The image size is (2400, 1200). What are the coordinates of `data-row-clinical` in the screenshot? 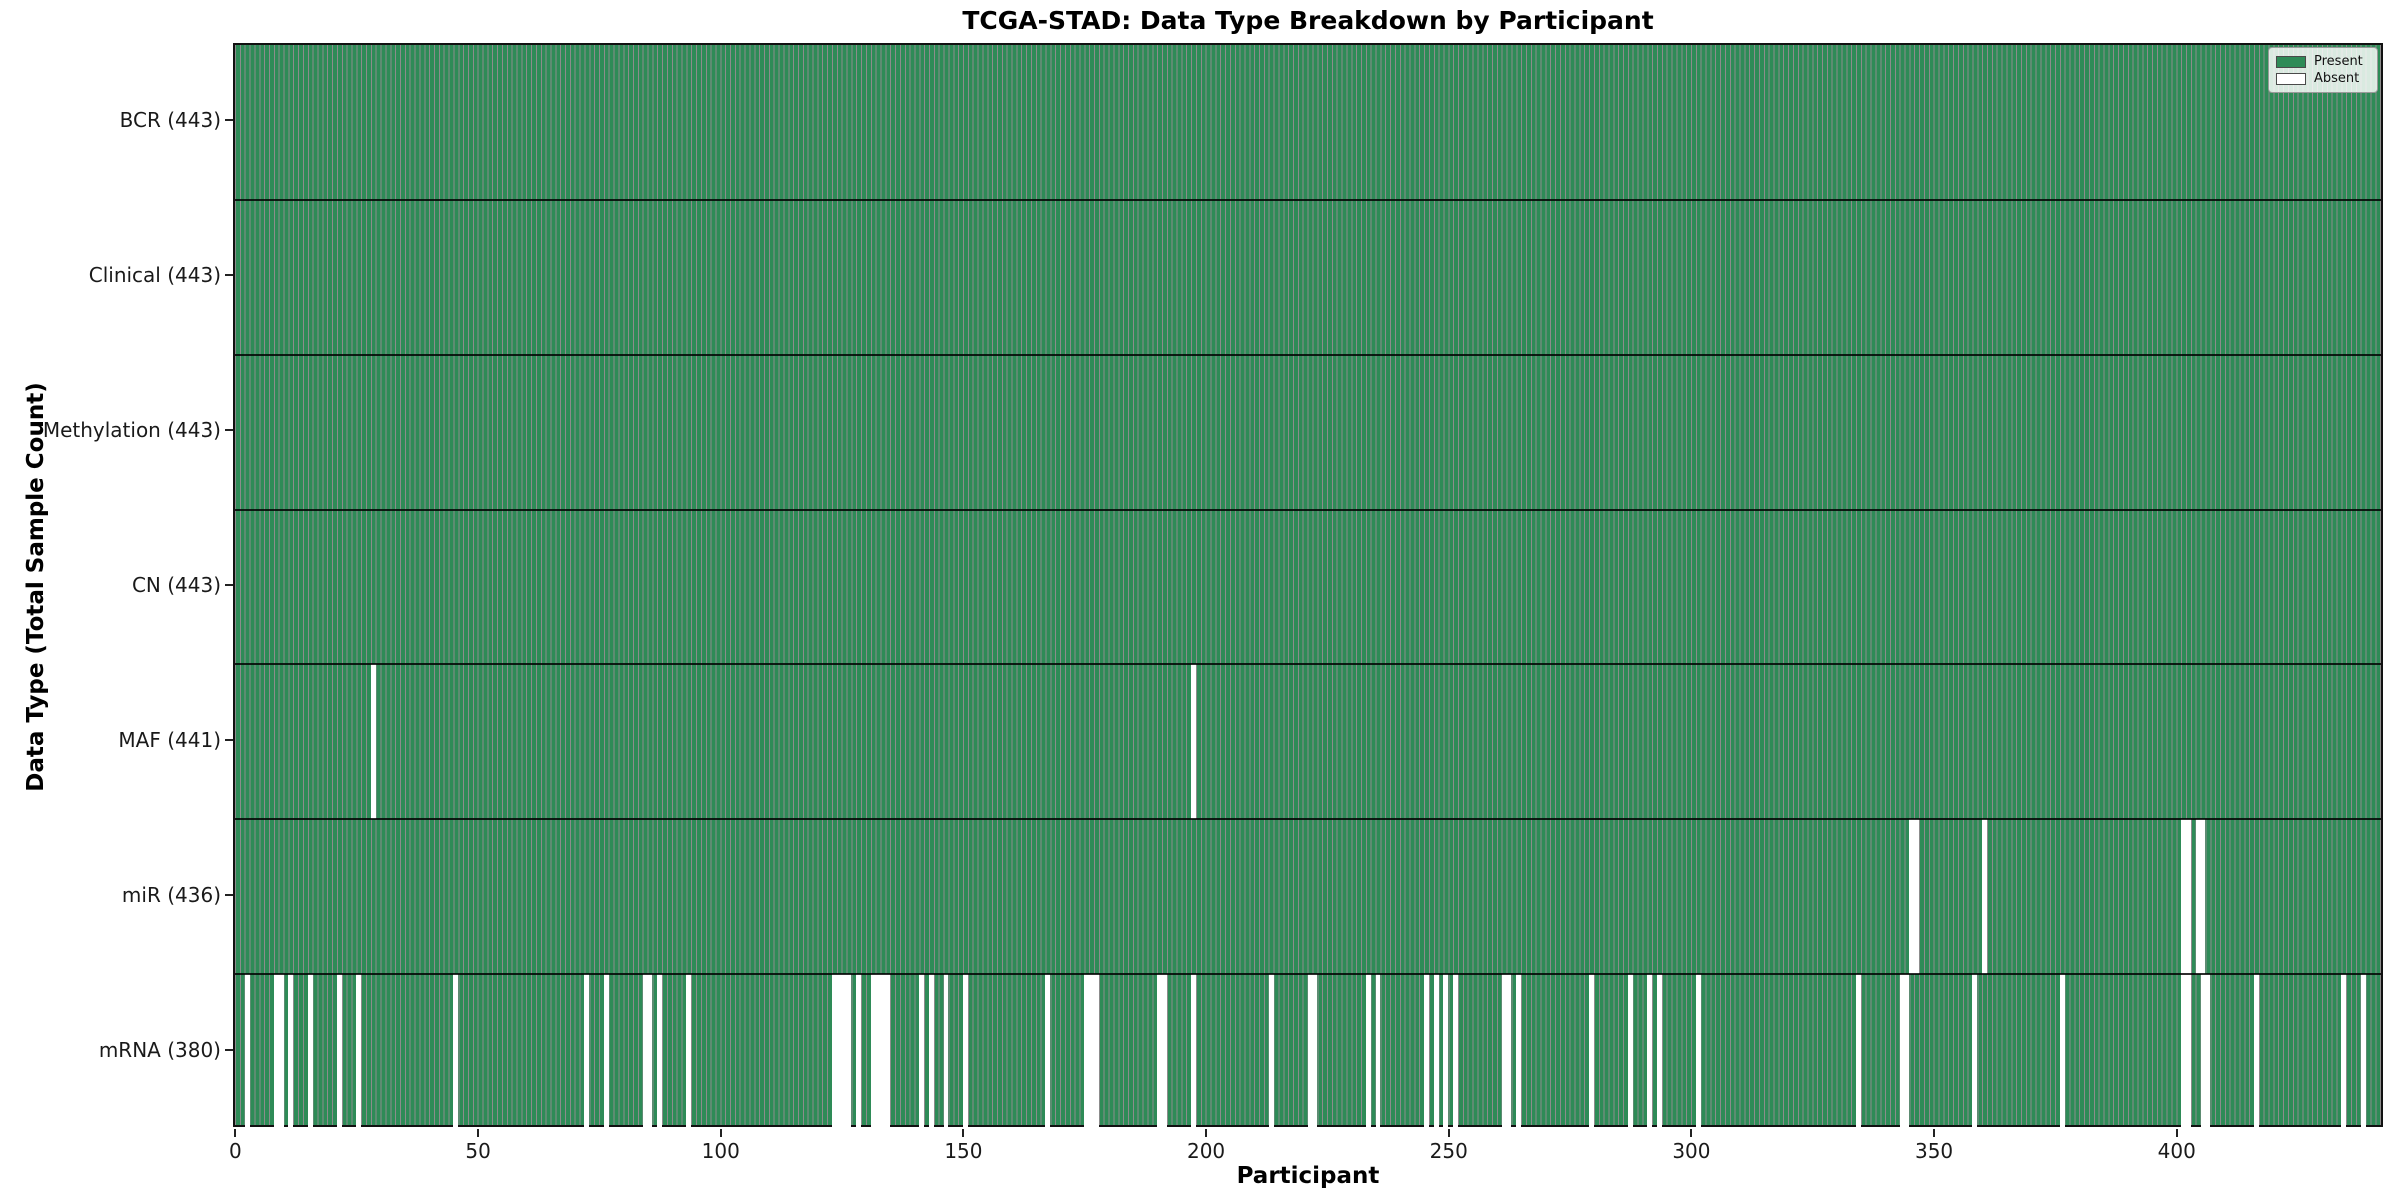 It's located at (1308, 277).